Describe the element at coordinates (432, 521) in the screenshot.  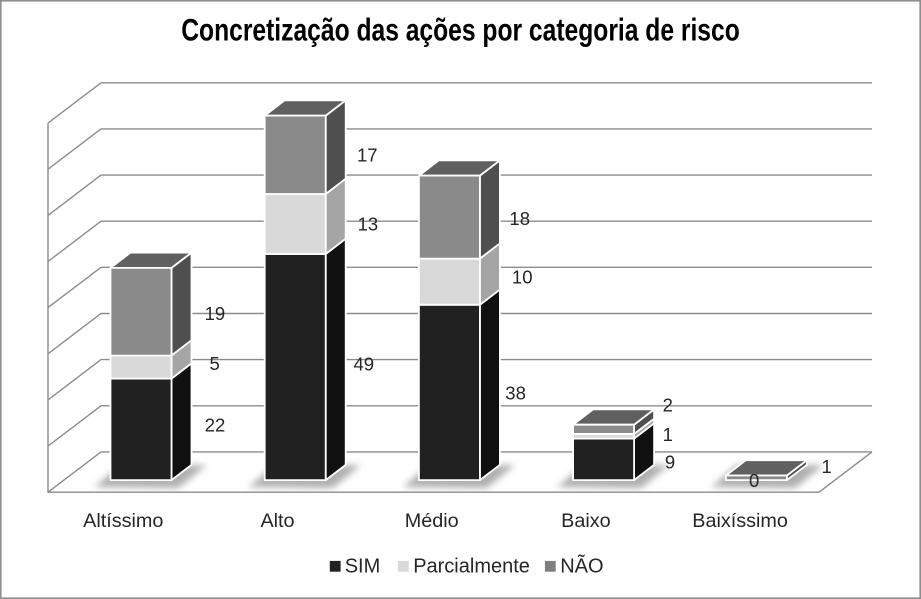
I see `svg-text: Médio` at that location.